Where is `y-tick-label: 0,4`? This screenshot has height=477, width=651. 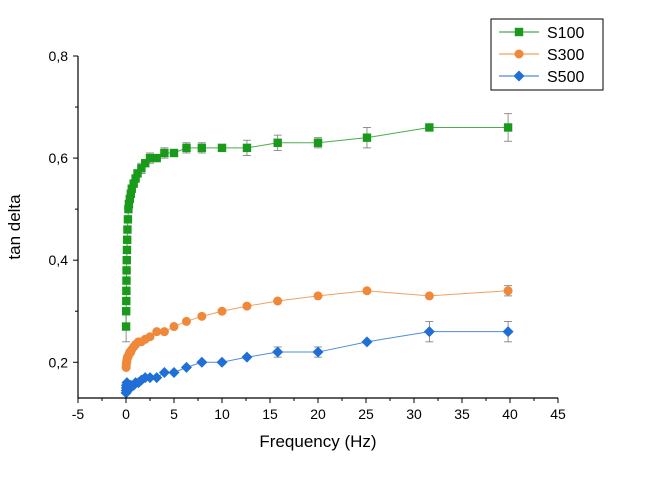
y-tick-label: 0,4 is located at coordinates (59, 260).